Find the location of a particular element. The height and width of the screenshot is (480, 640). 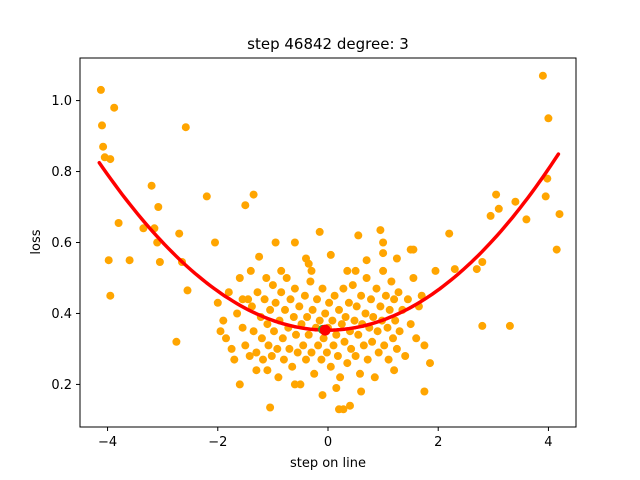

x-tick-label: −4 is located at coordinates (107, 442).